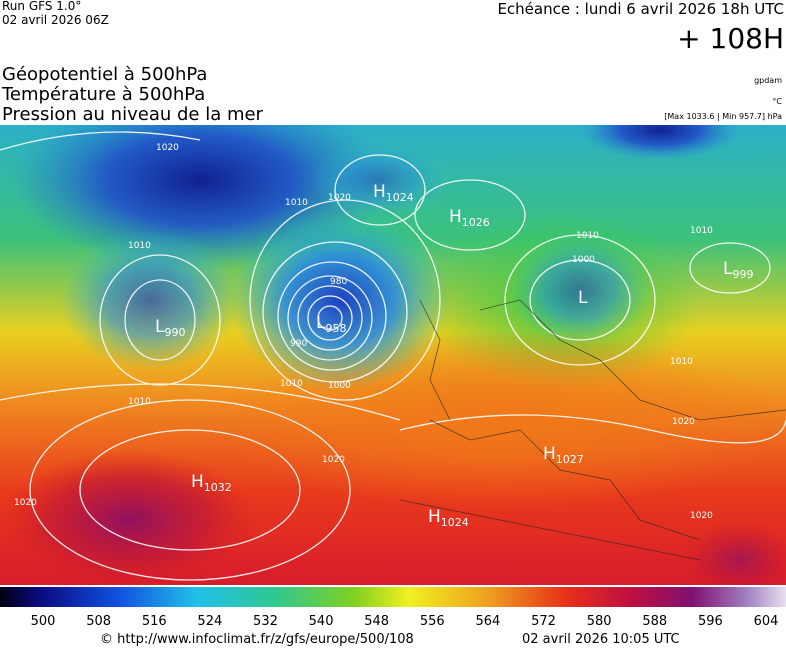 The width and height of the screenshot is (786, 648). I want to click on scale-label: 524, so click(209, 621).